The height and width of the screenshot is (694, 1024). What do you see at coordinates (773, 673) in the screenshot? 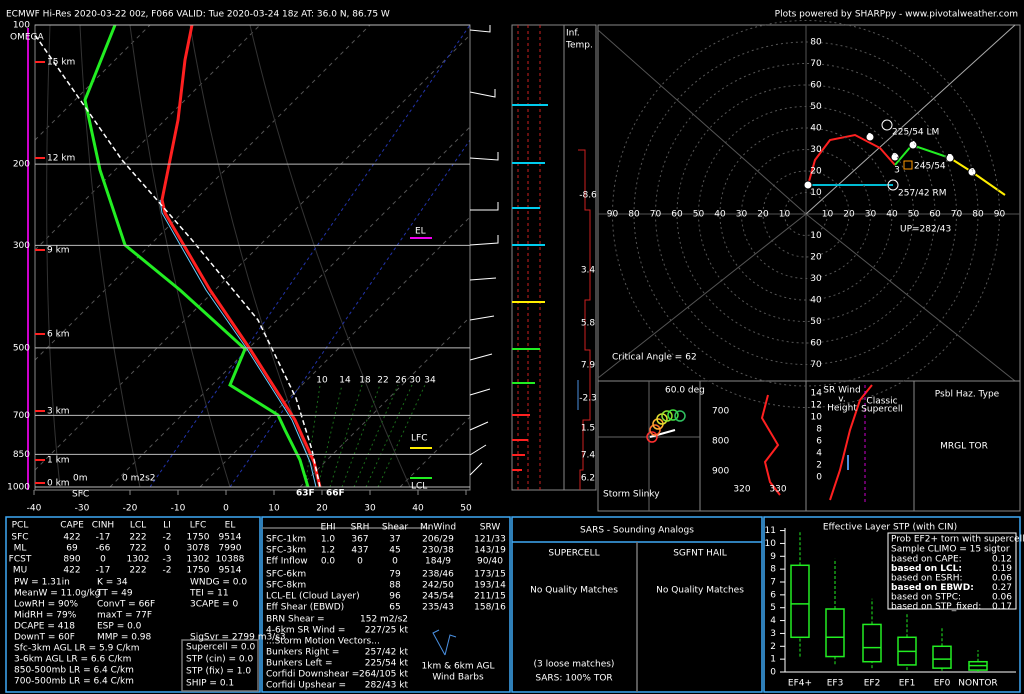
I see `stp-tick-label: 0` at bounding box center [773, 673].